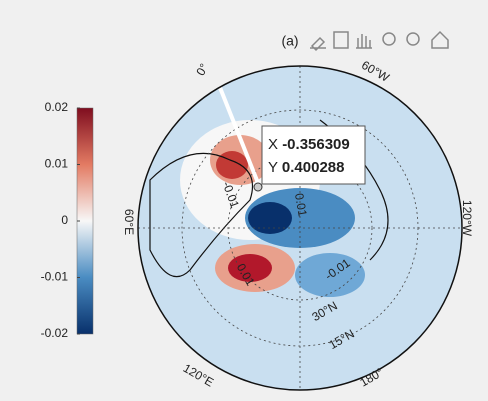 This screenshot has width=488, height=401. Describe the element at coordinates (64, 220) in the screenshot. I see `colorbar-tick-label: 0` at that location.